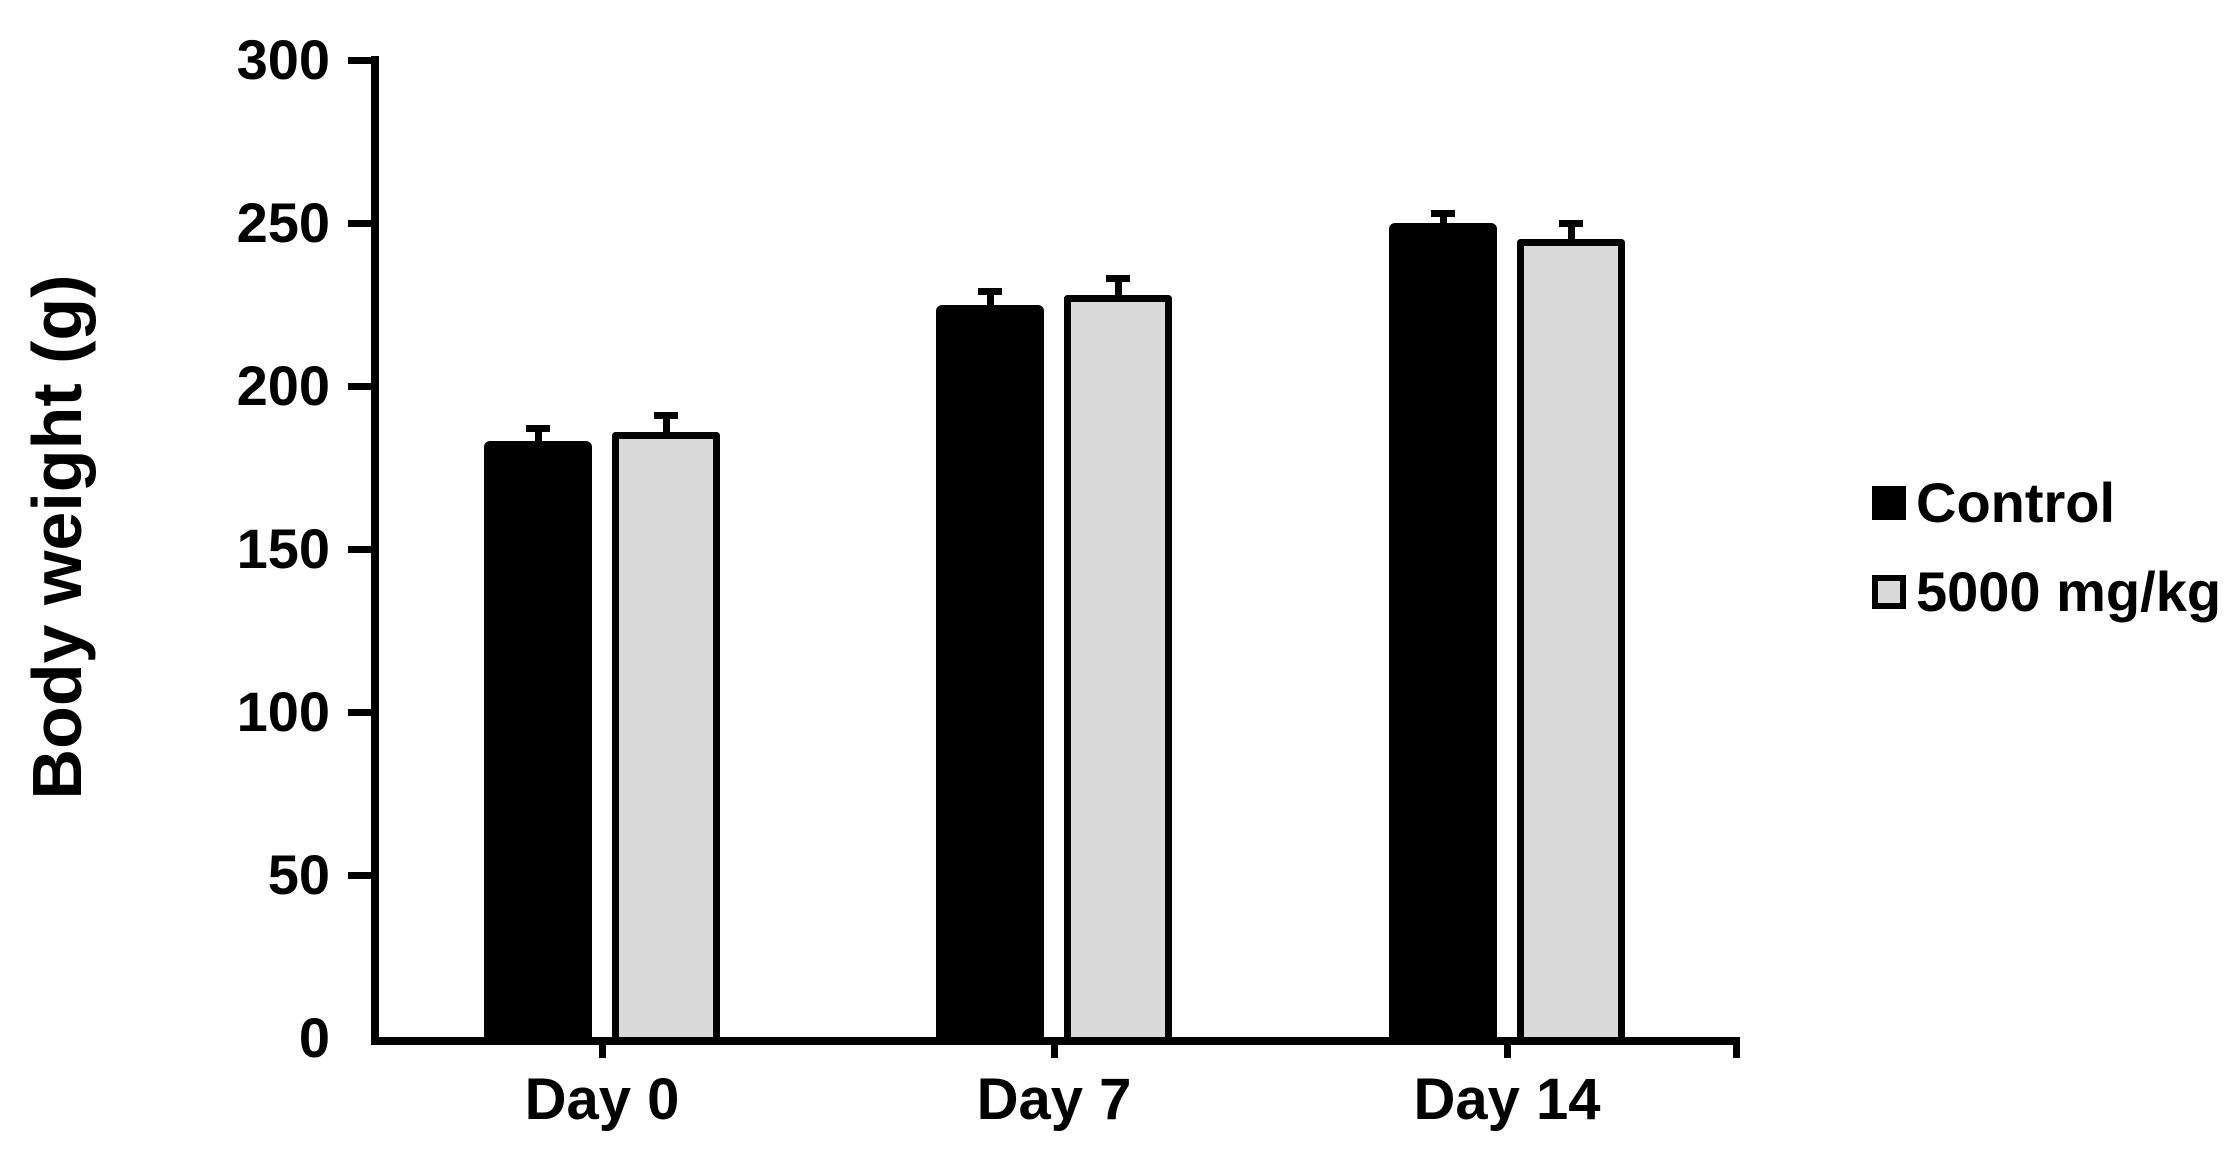 The height and width of the screenshot is (1160, 2235). Describe the element at coordinates (1054, 1099) in the screenshot. I see `x-category-label-day-7: Day 7` at that location.